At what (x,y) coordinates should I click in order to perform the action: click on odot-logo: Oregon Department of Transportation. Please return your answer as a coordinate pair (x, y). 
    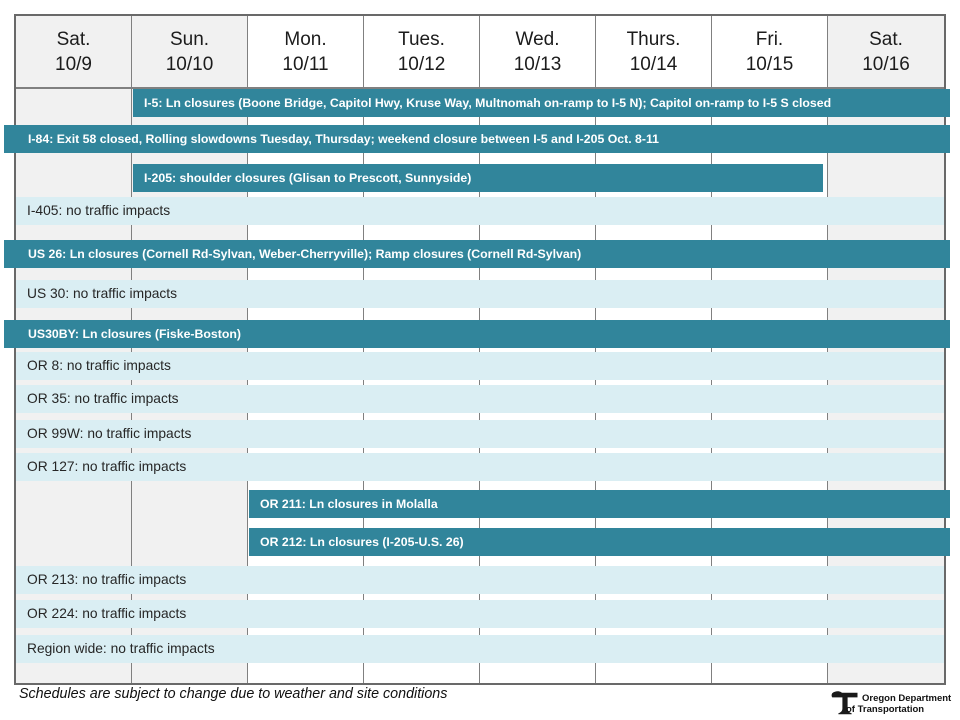
    Looking at the image, I should click on (891, 704).